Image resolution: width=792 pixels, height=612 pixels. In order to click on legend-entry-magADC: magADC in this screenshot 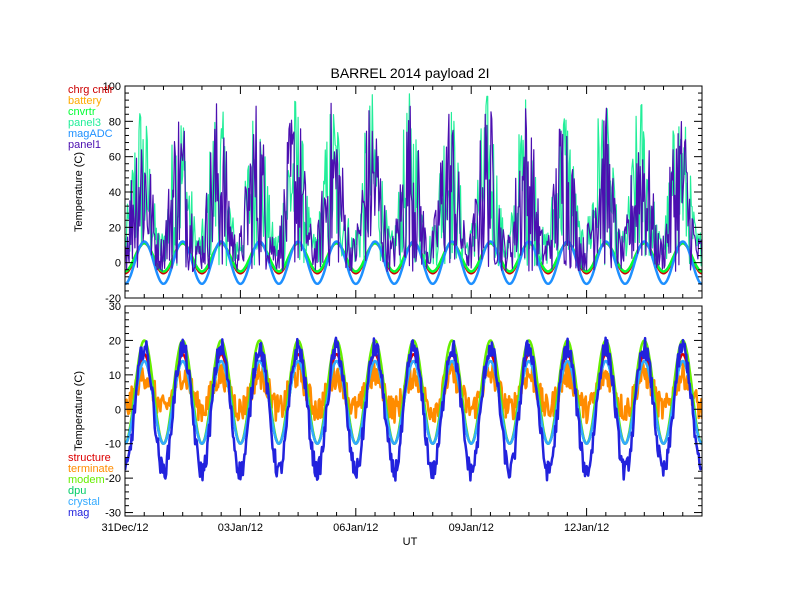, I will do `click(90, 134)`.